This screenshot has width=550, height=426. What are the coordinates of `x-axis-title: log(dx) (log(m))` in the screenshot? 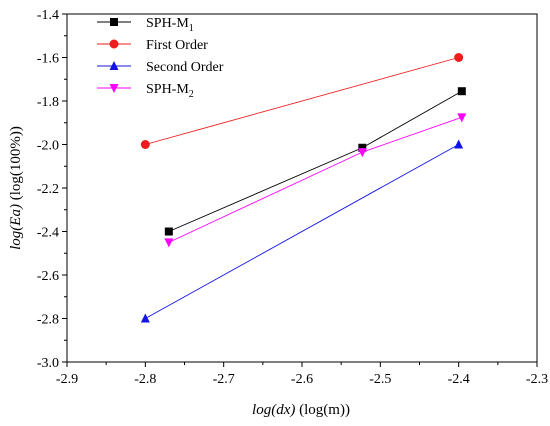 It's located at (301, 410).